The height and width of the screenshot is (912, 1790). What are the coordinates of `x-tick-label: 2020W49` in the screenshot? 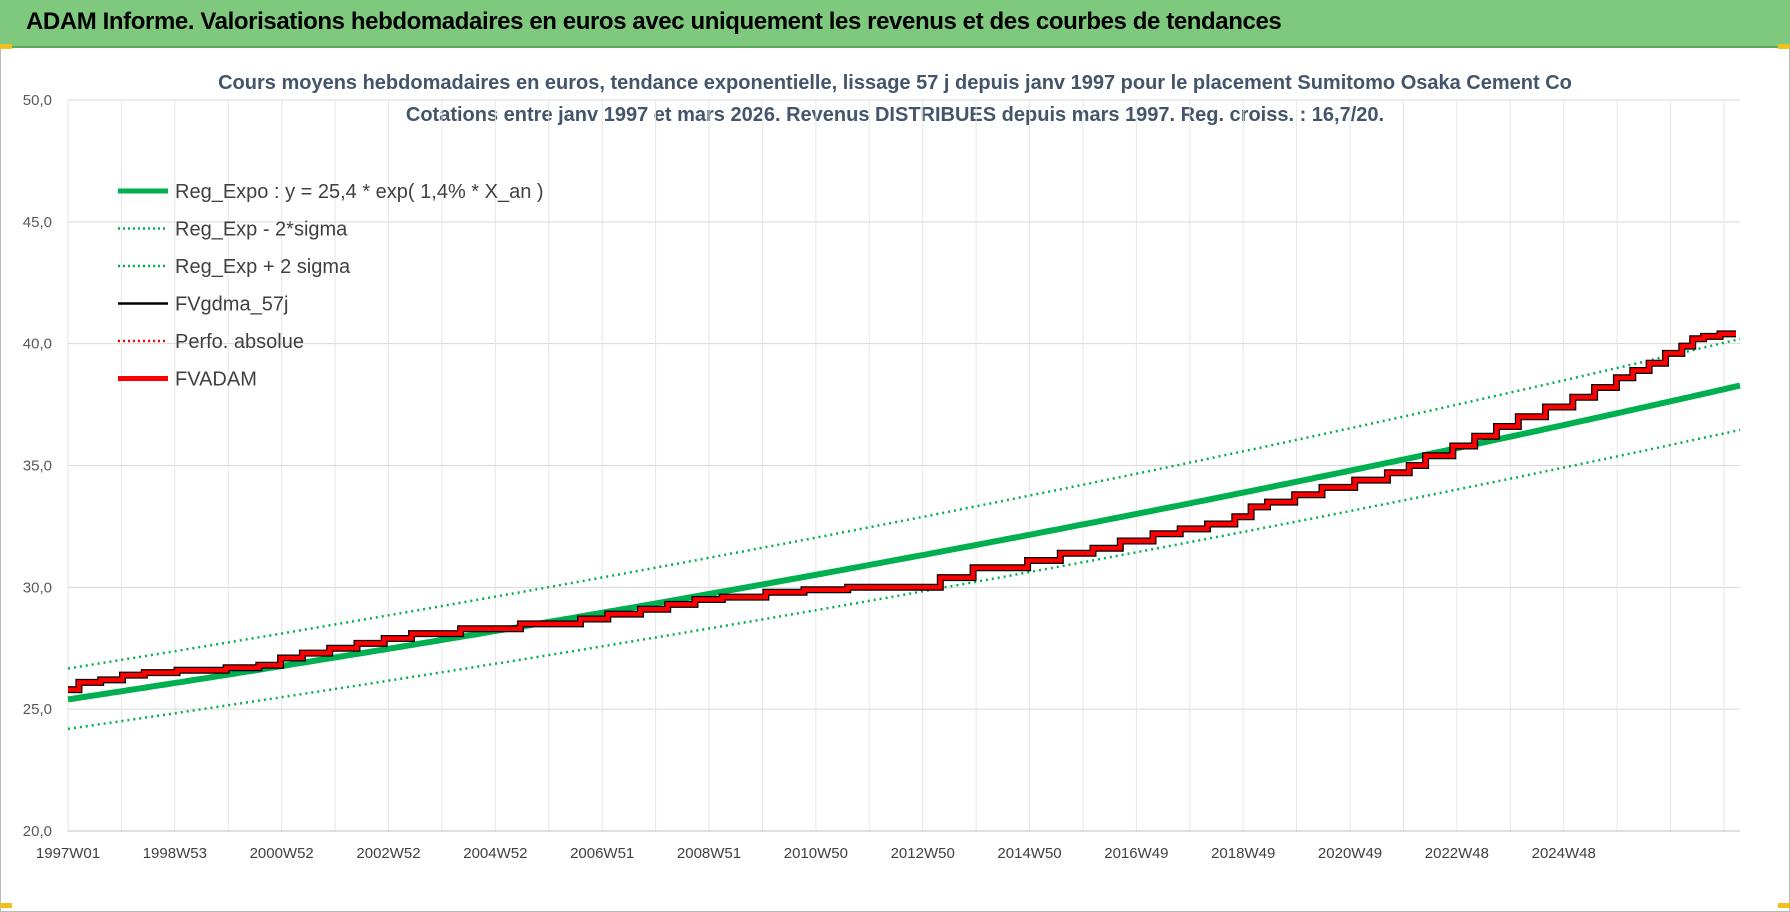 It's located at (1350, 853).